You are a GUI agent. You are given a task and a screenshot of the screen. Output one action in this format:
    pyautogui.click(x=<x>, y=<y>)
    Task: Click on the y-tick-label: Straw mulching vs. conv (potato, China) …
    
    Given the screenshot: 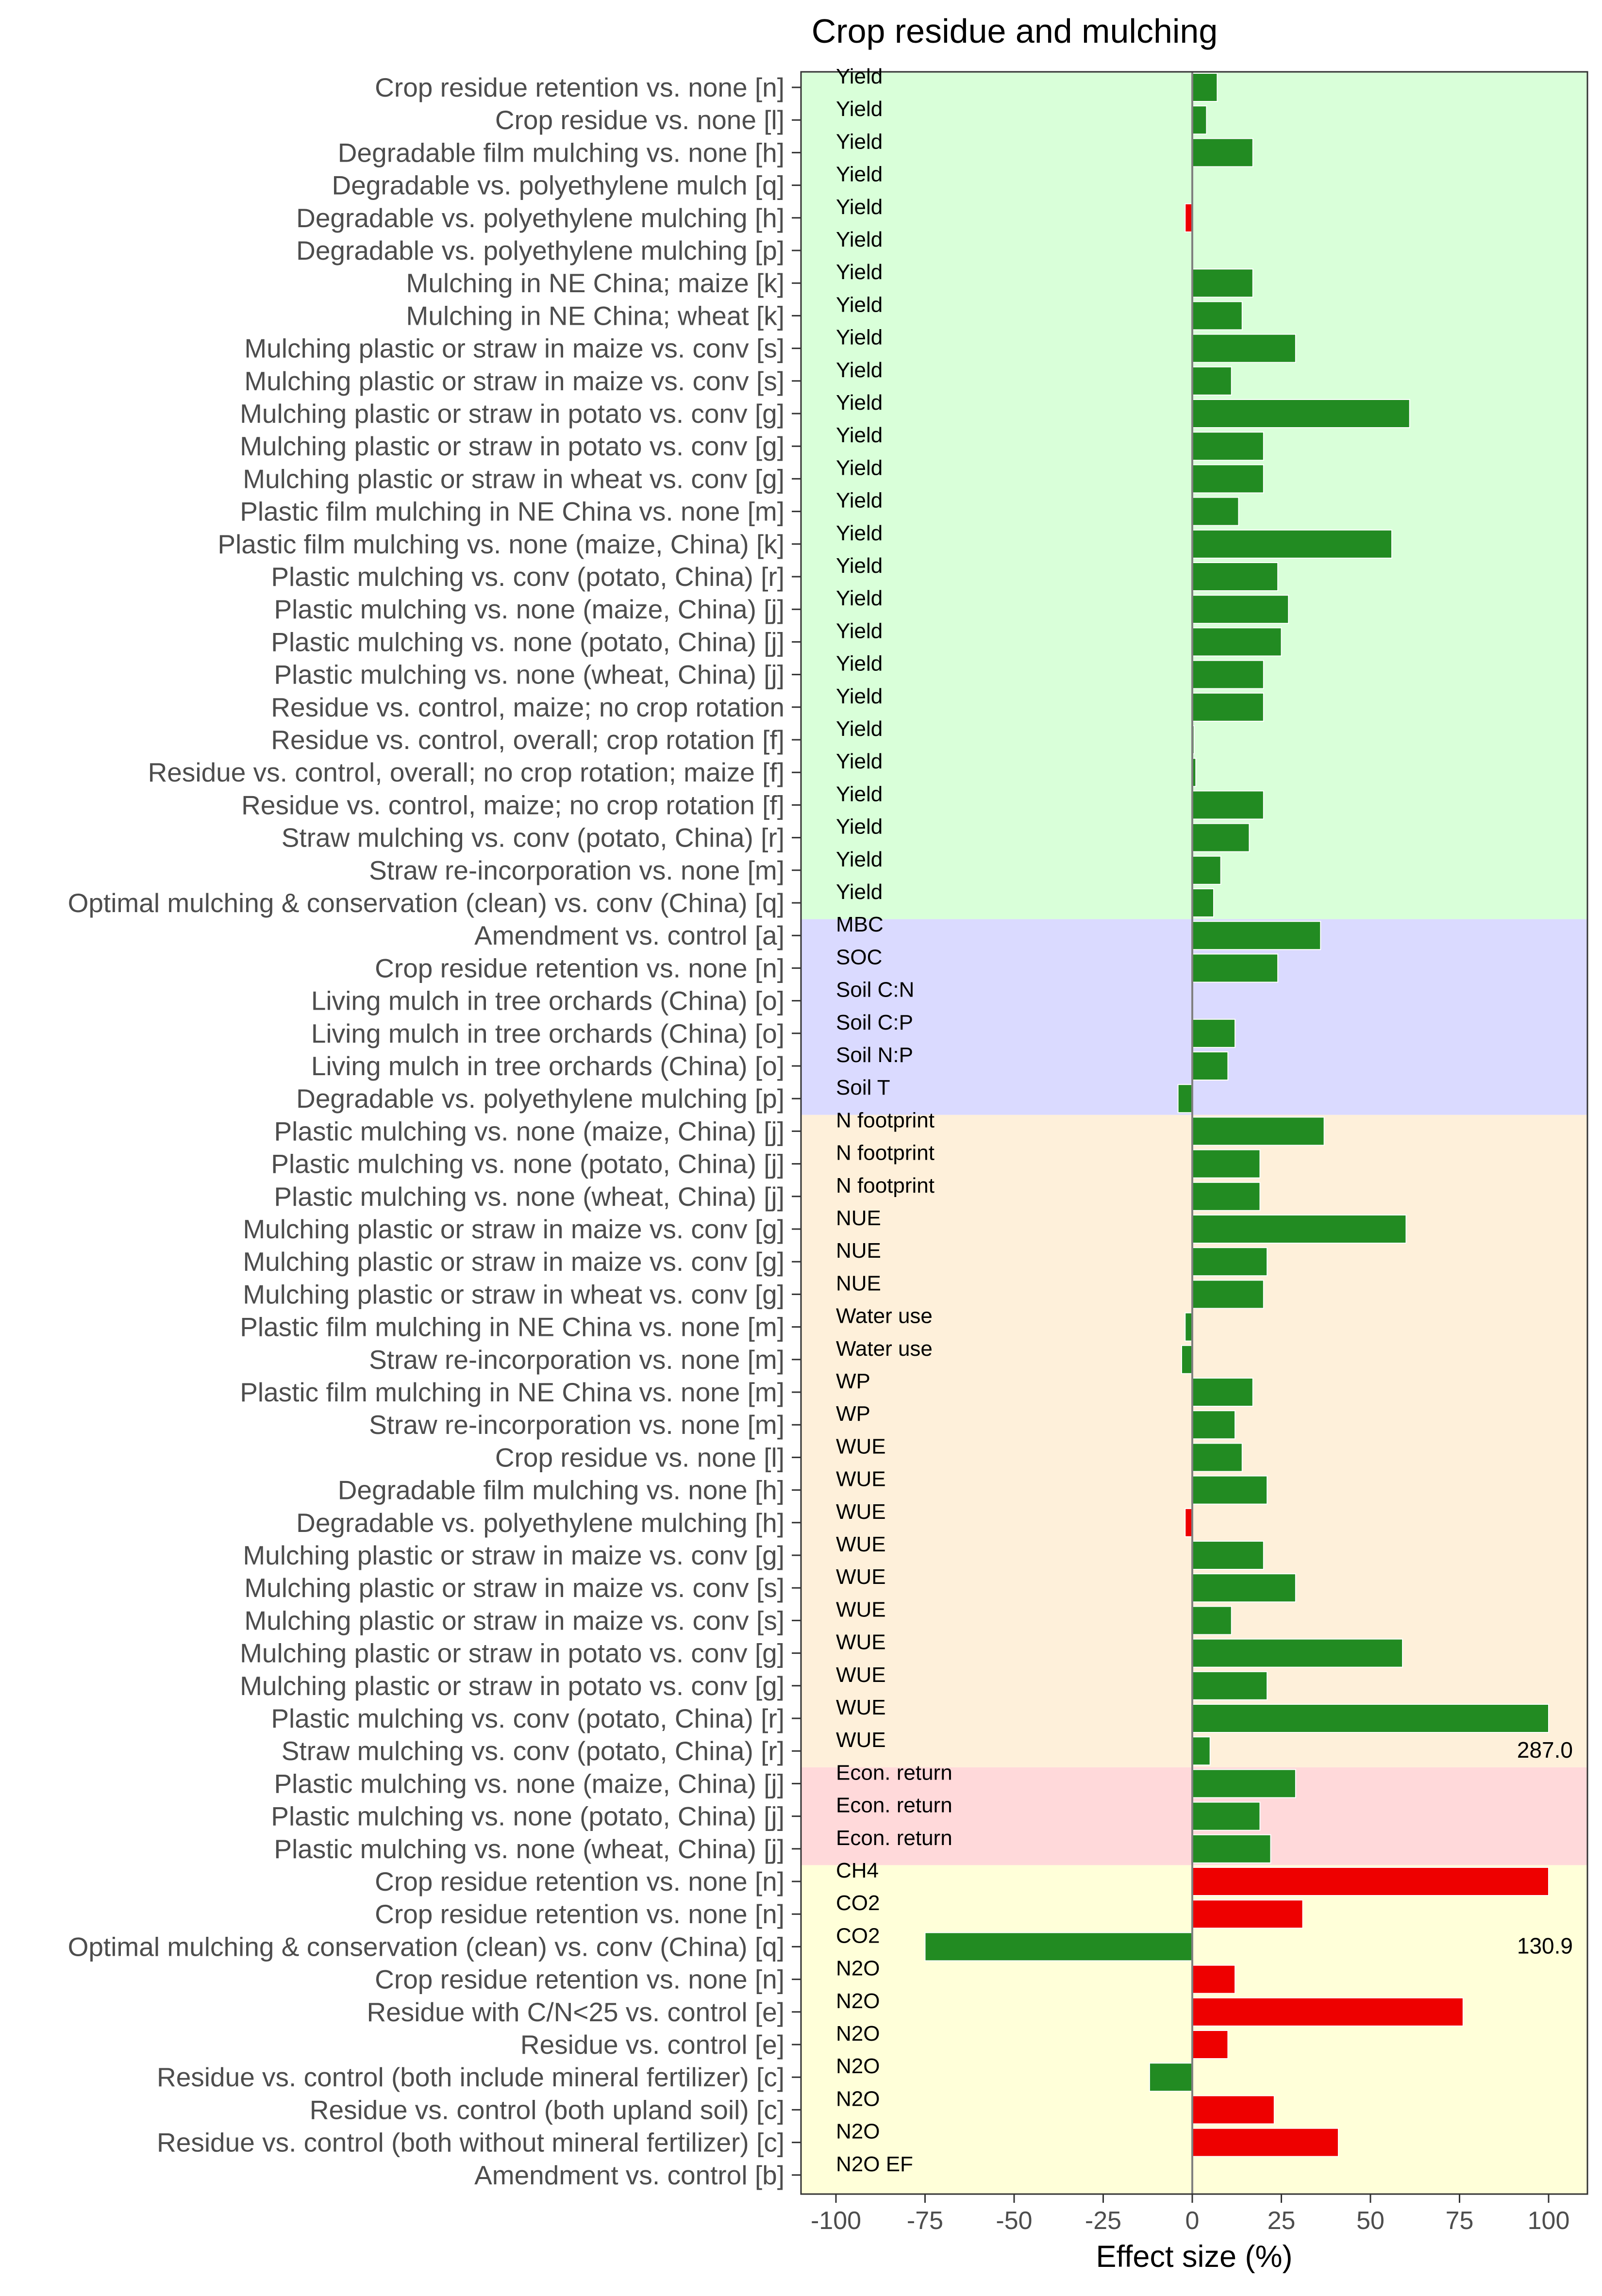 What is the action you would take?
    pyautogui.click(x=533, y=838)
    